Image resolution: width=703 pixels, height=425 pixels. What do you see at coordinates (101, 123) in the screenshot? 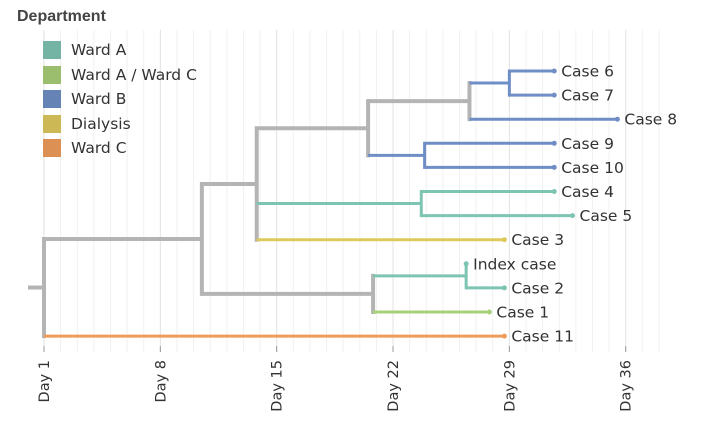
I see `legend-label: Dialysis` at bounding box center [101, 123].